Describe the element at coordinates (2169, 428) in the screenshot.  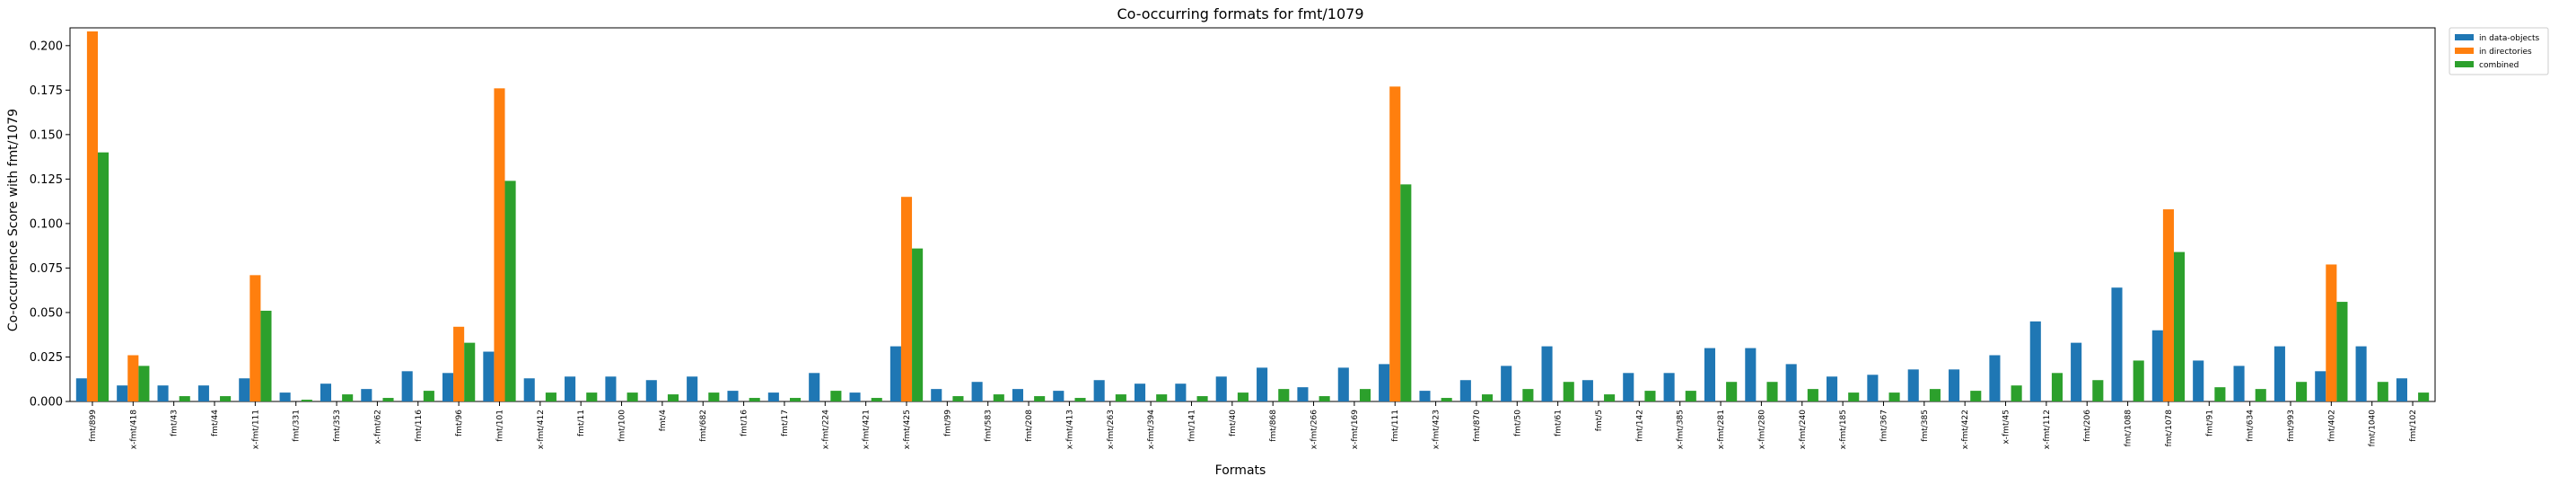
I see `x-tick-label: fmt/1078` at that location.